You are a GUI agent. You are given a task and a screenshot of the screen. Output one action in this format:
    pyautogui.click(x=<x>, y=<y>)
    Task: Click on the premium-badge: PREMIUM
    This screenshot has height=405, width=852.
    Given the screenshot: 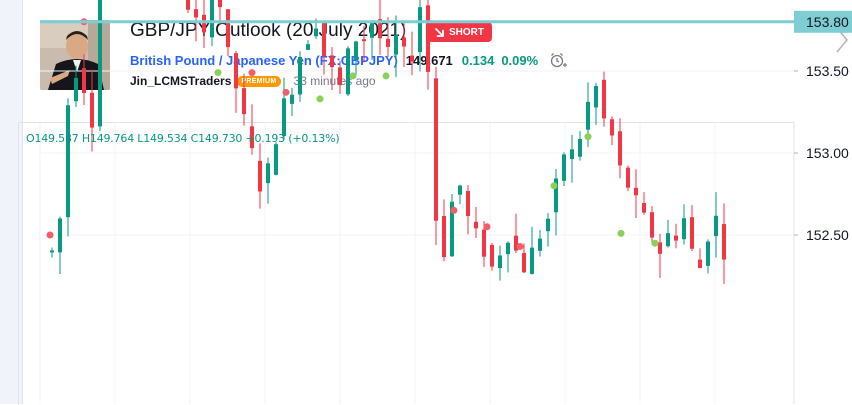 What is the action you would take?
    pyautogui.click(x=259, y=81)
    